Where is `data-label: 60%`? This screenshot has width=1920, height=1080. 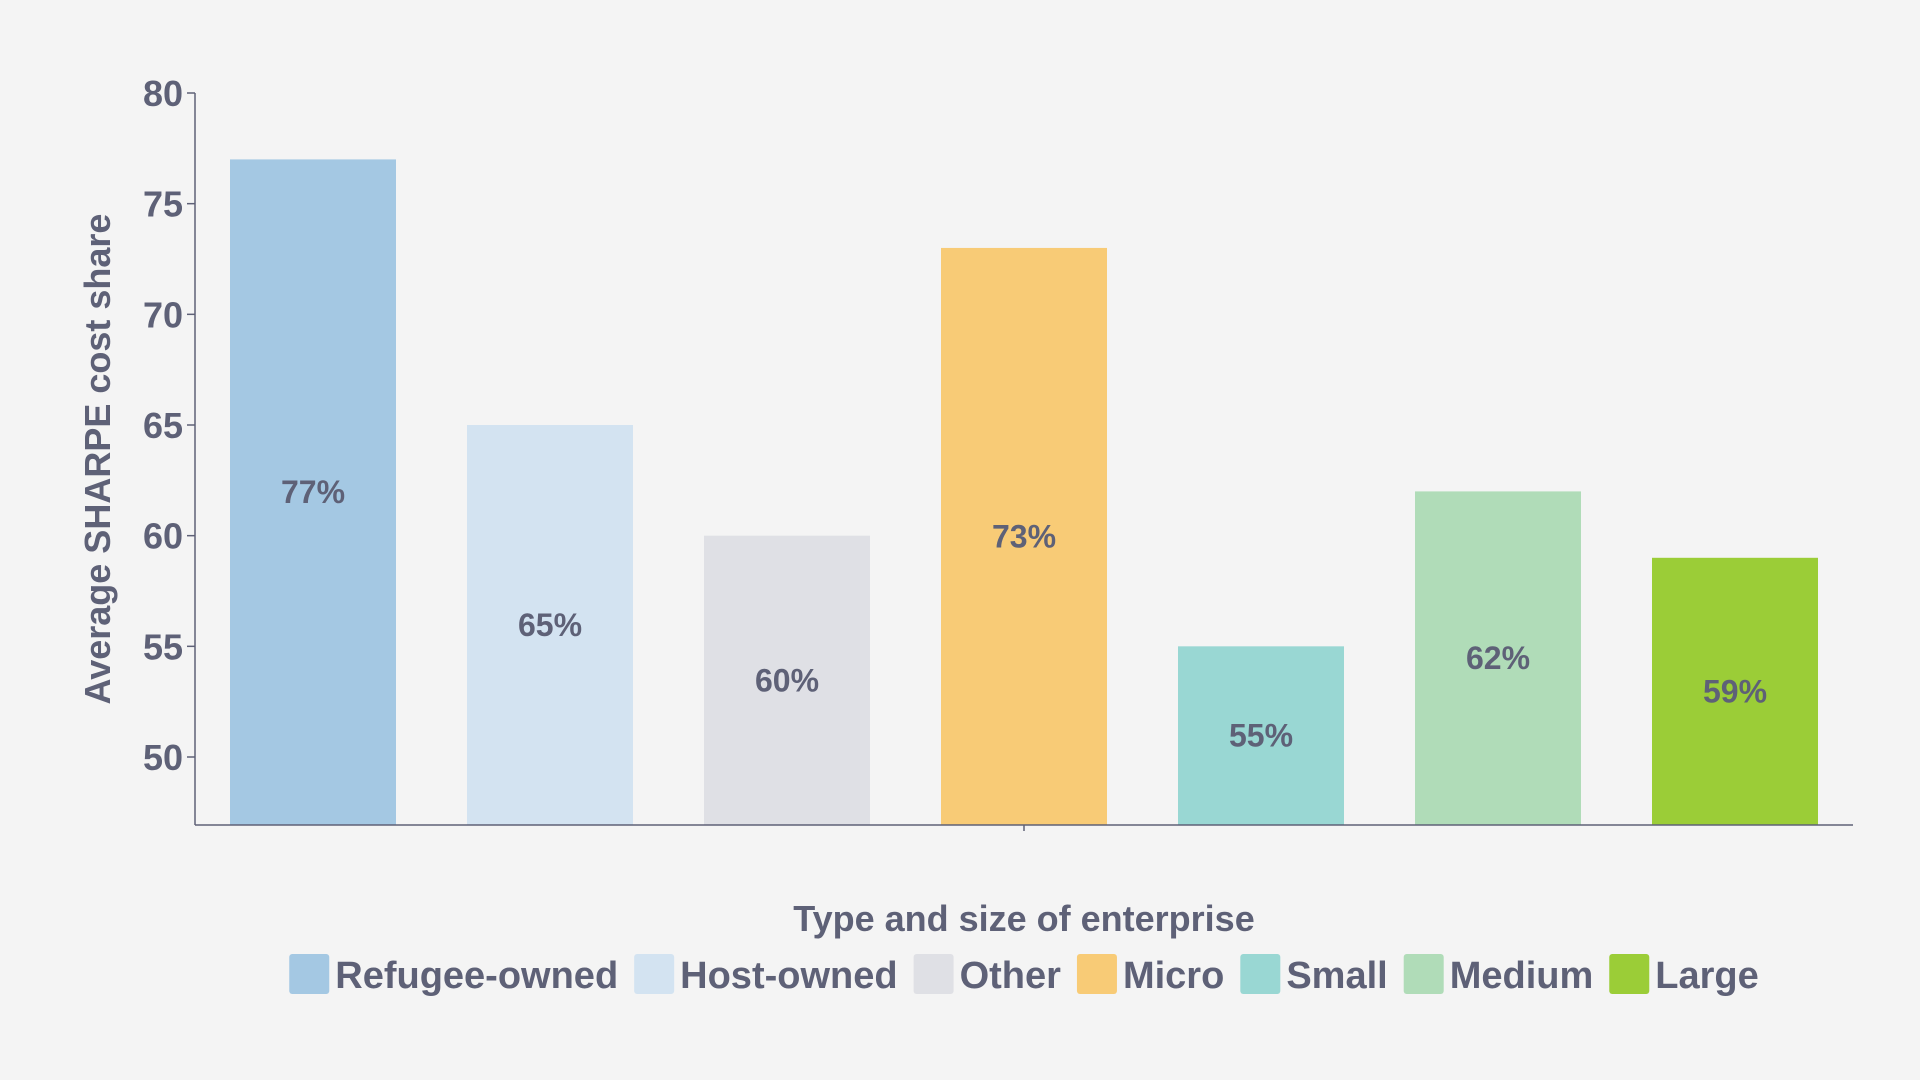
data-label: 60% is located at coordinates (787, 680).